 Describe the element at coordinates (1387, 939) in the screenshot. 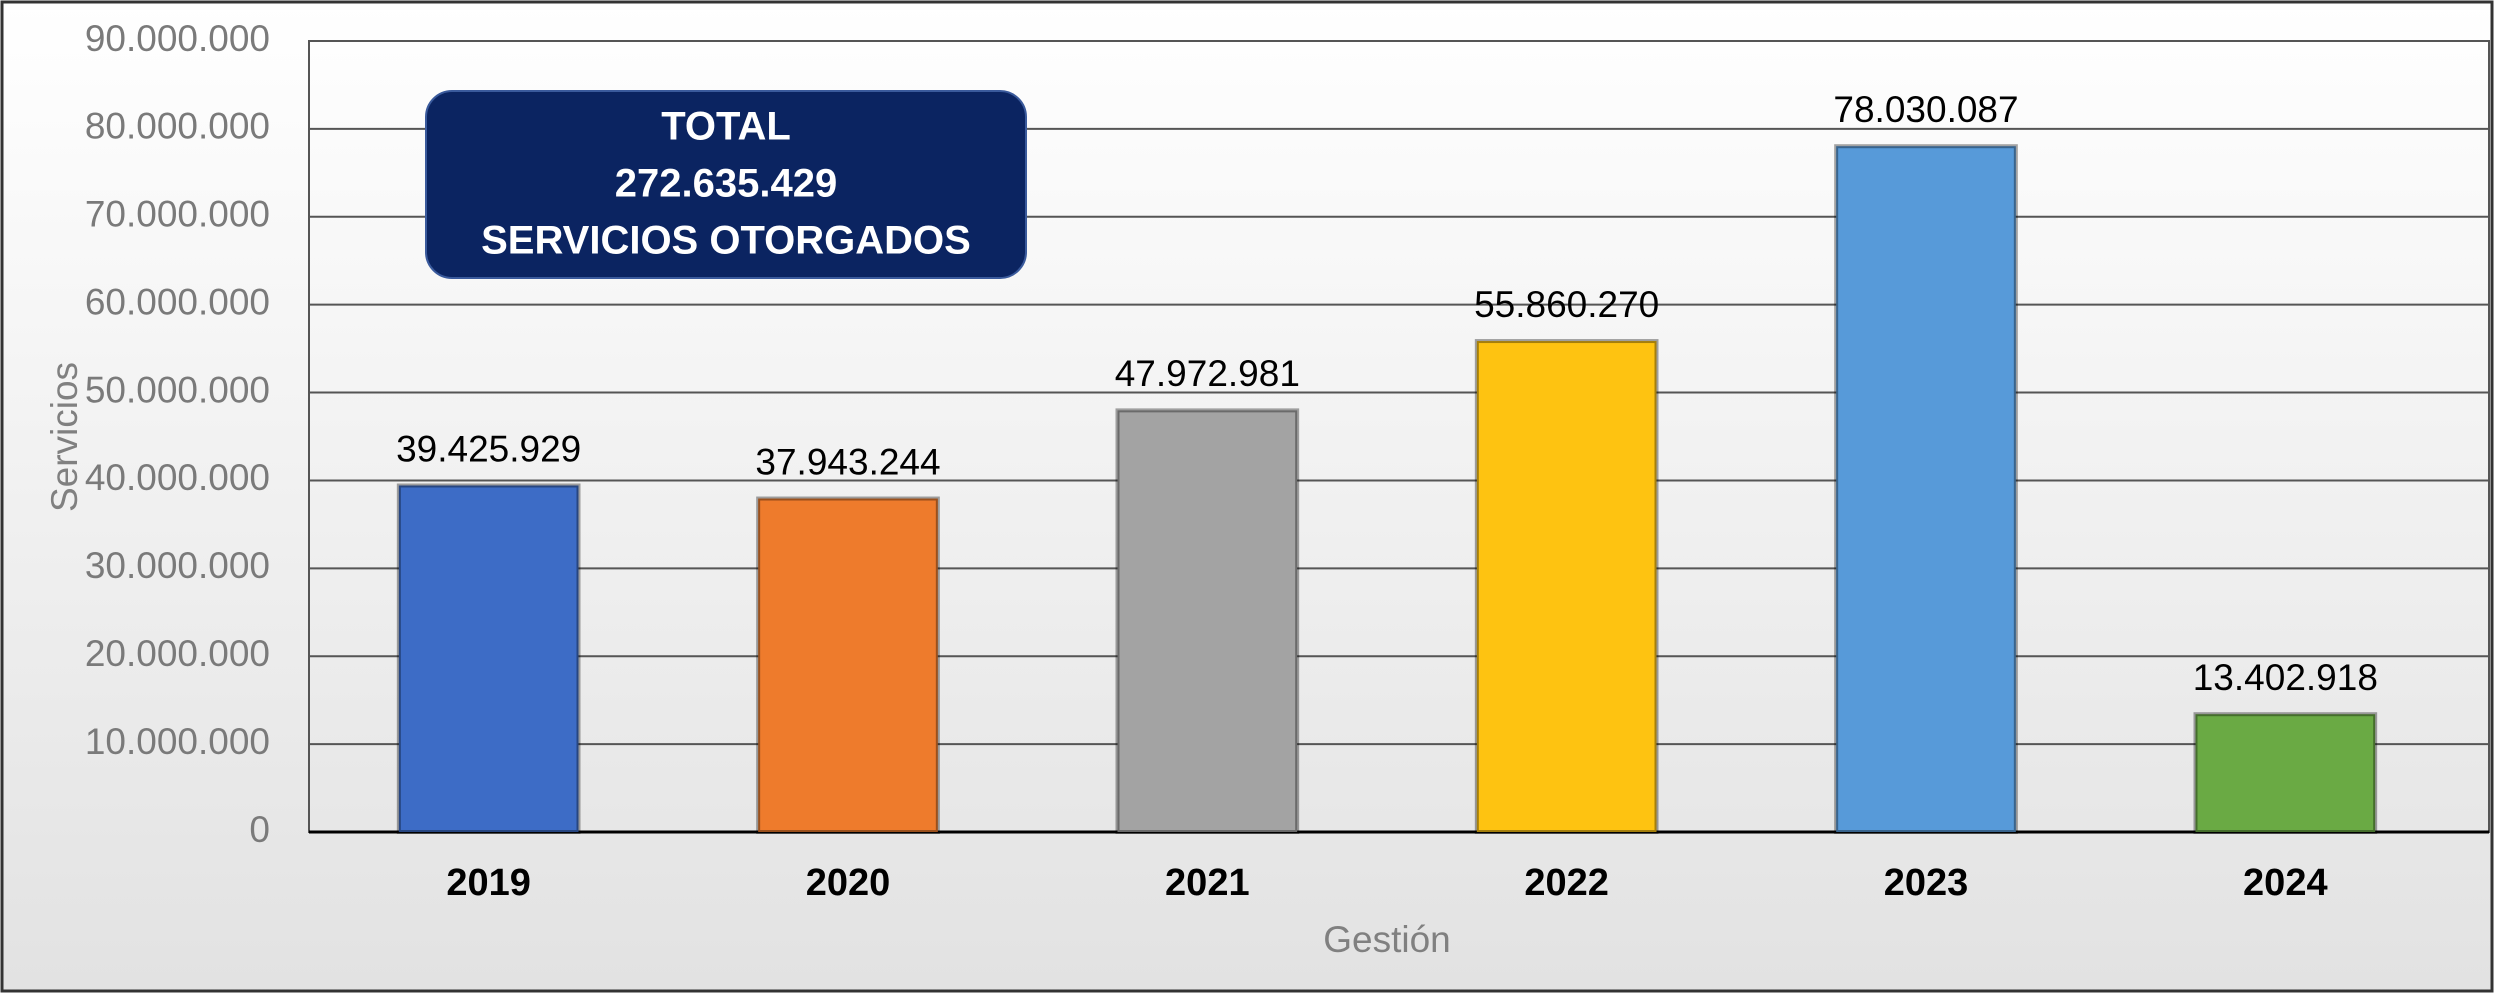

I see `x-axis-title: Gestión` at that location.